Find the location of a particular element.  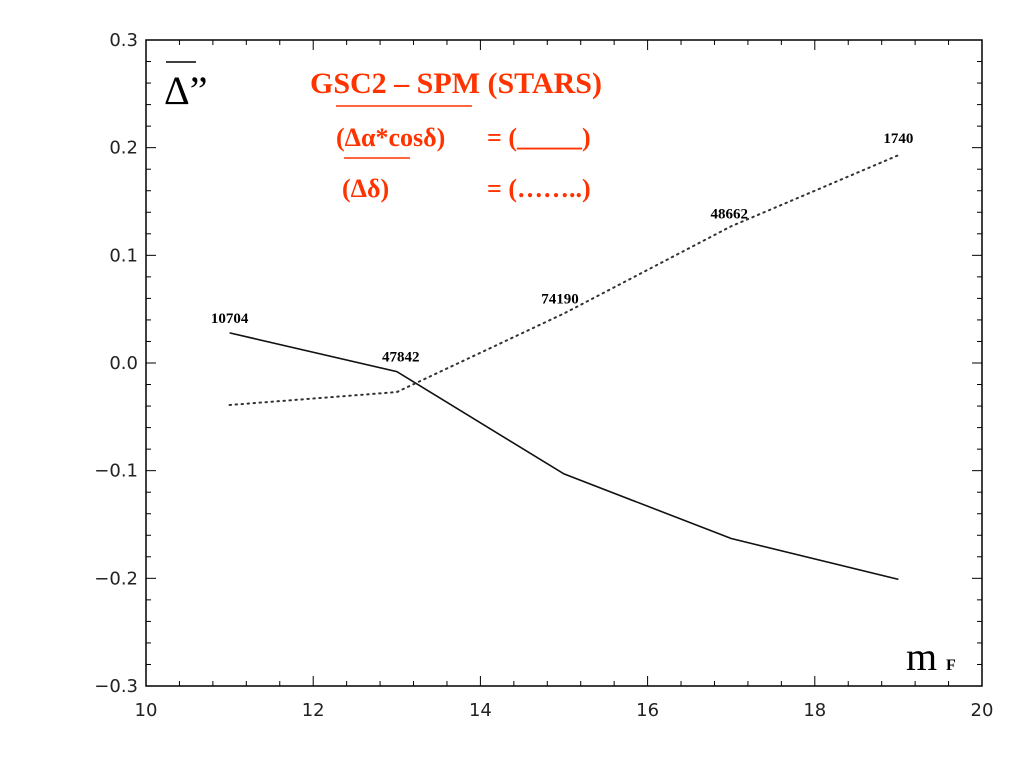

x-tick-label: 12 is located at coordinates (313, 710).